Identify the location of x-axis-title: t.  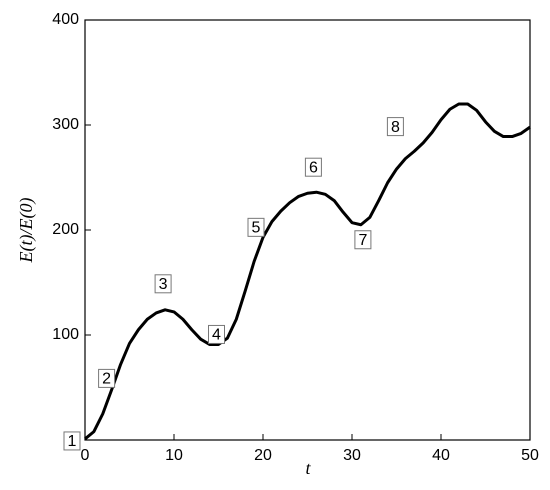
(308, 468).